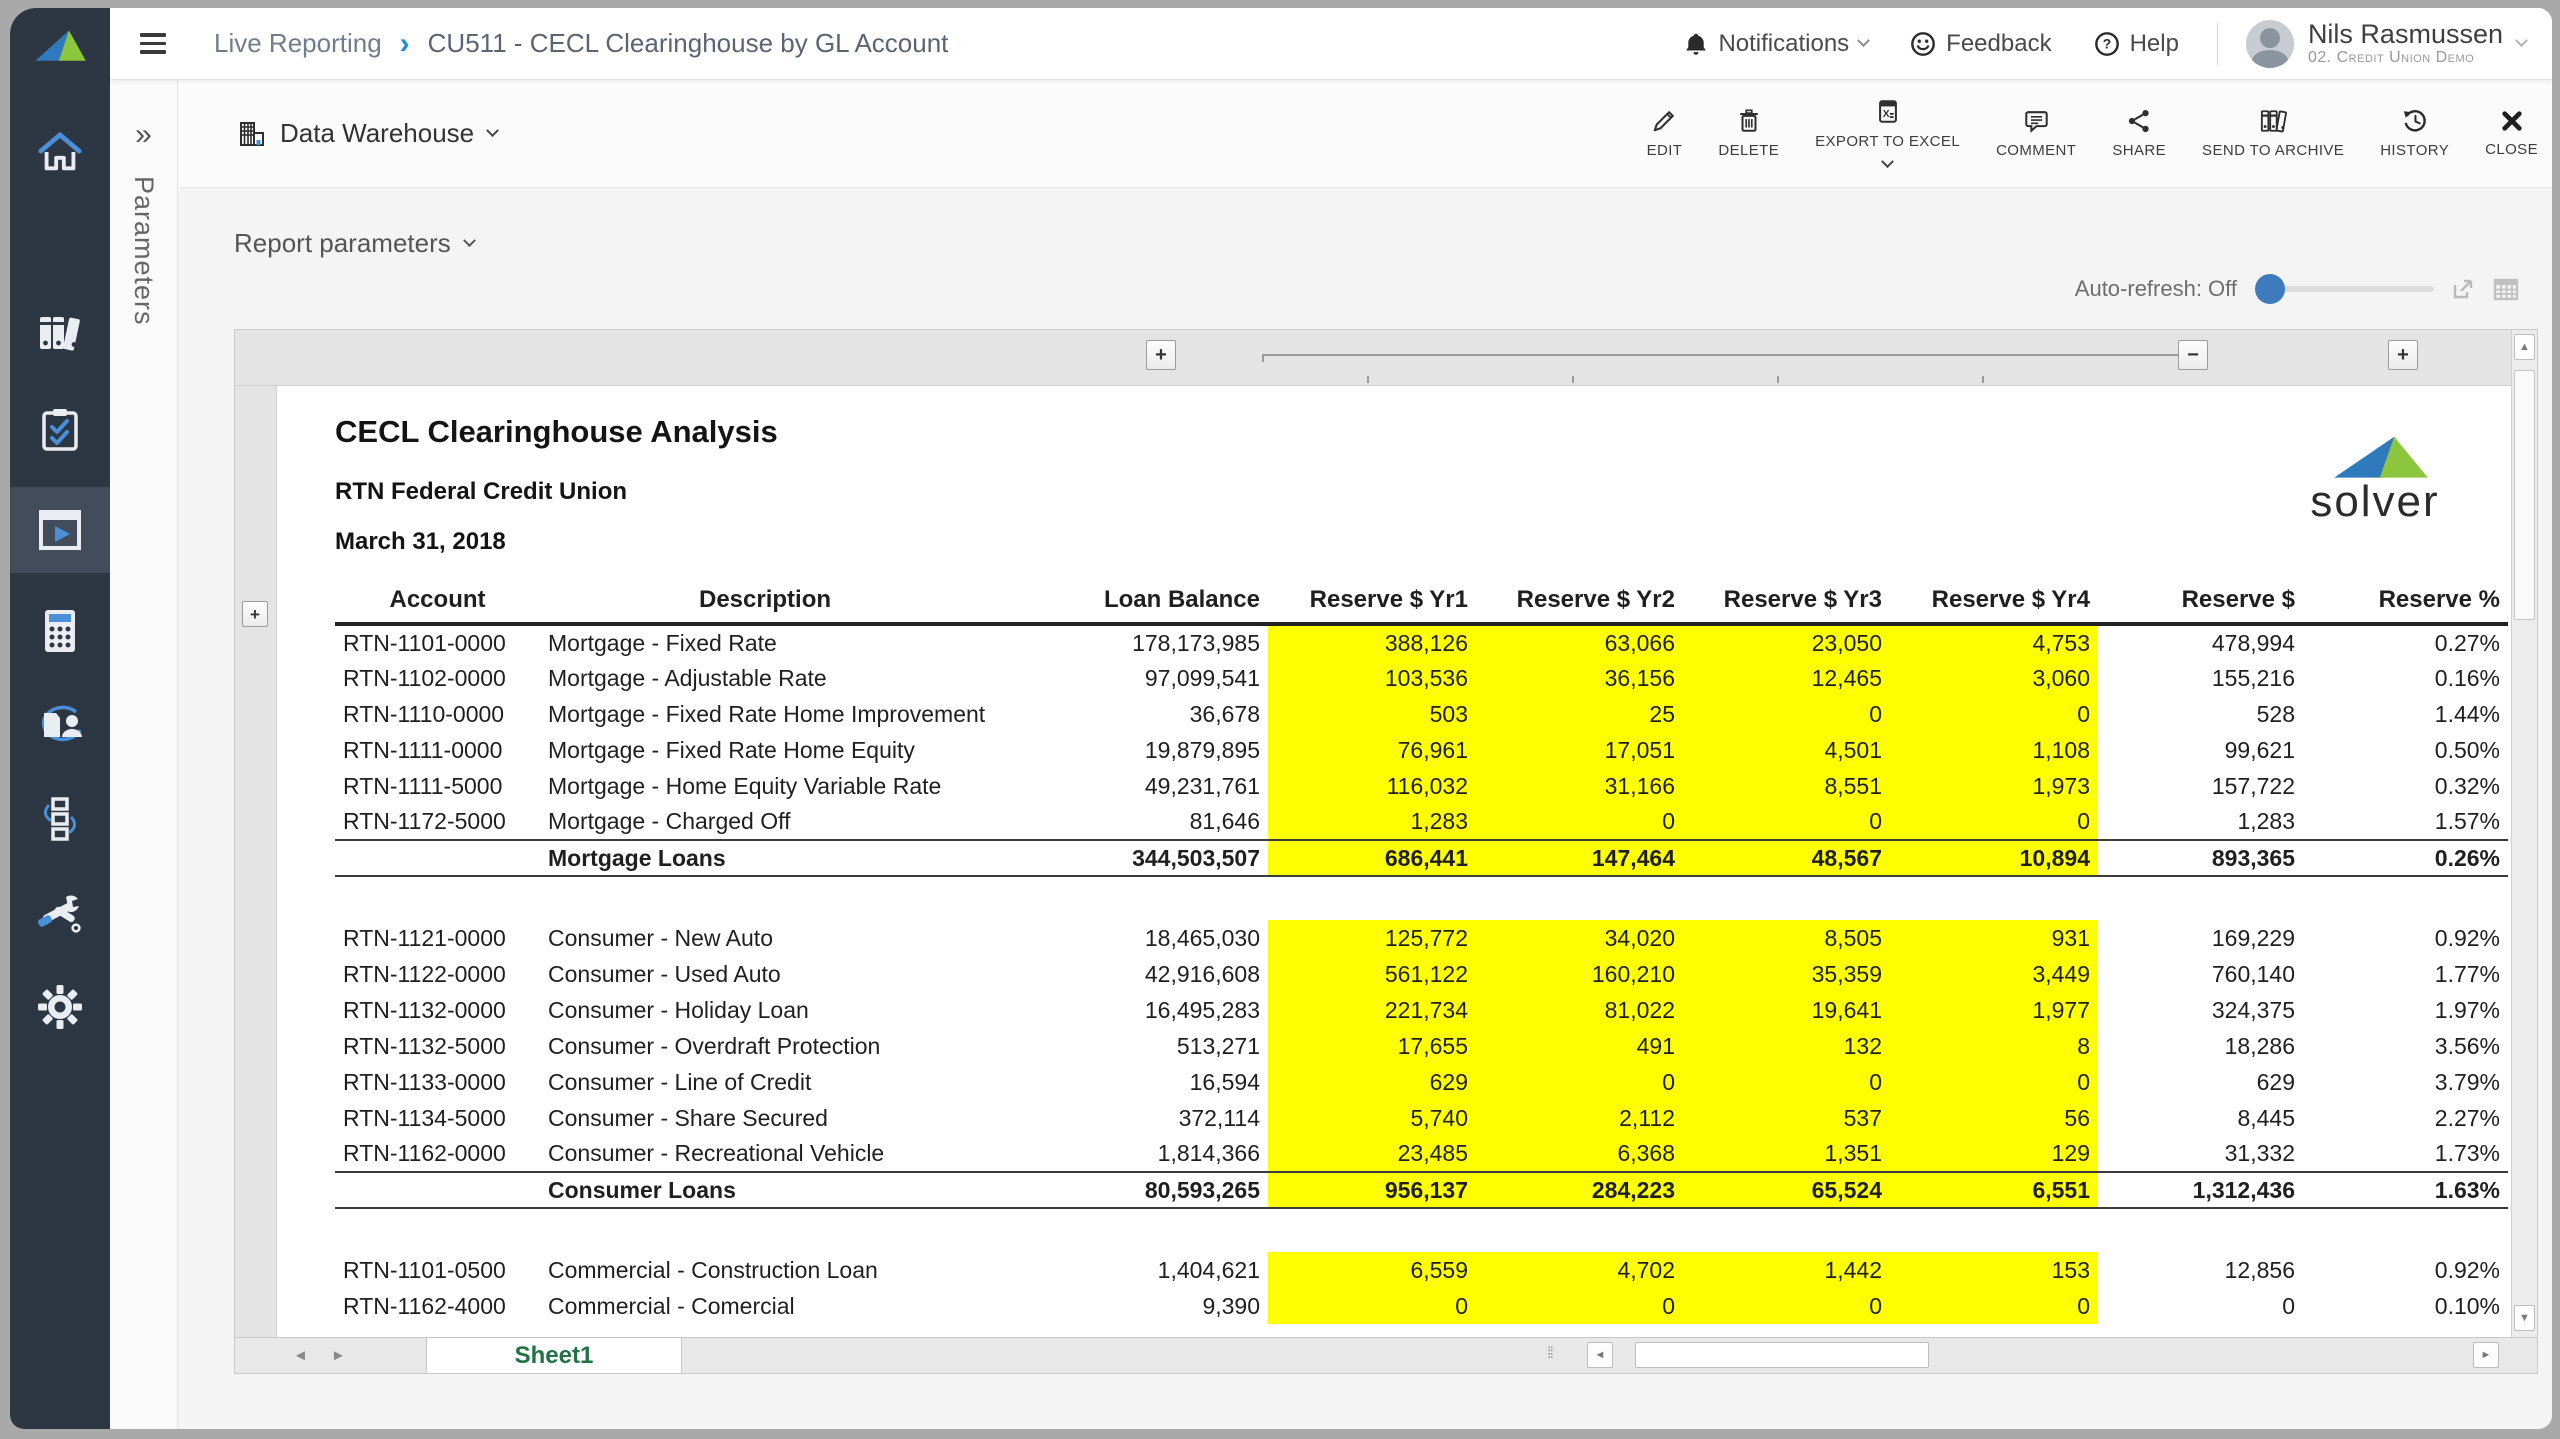  Describe the element at coordinates (2270, 289) in the screenshot. I see `slider-knob` at that location.